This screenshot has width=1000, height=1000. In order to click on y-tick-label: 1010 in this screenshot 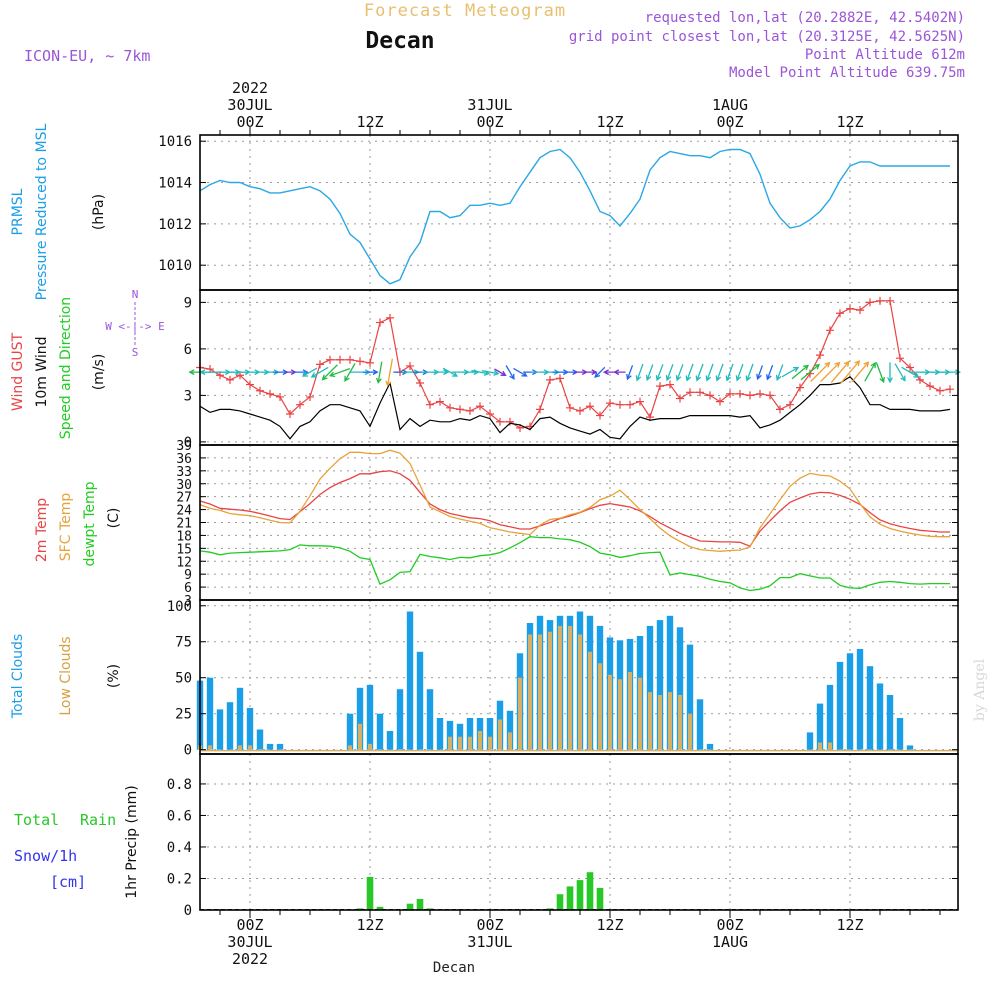, I will do `click(175, 266)`.